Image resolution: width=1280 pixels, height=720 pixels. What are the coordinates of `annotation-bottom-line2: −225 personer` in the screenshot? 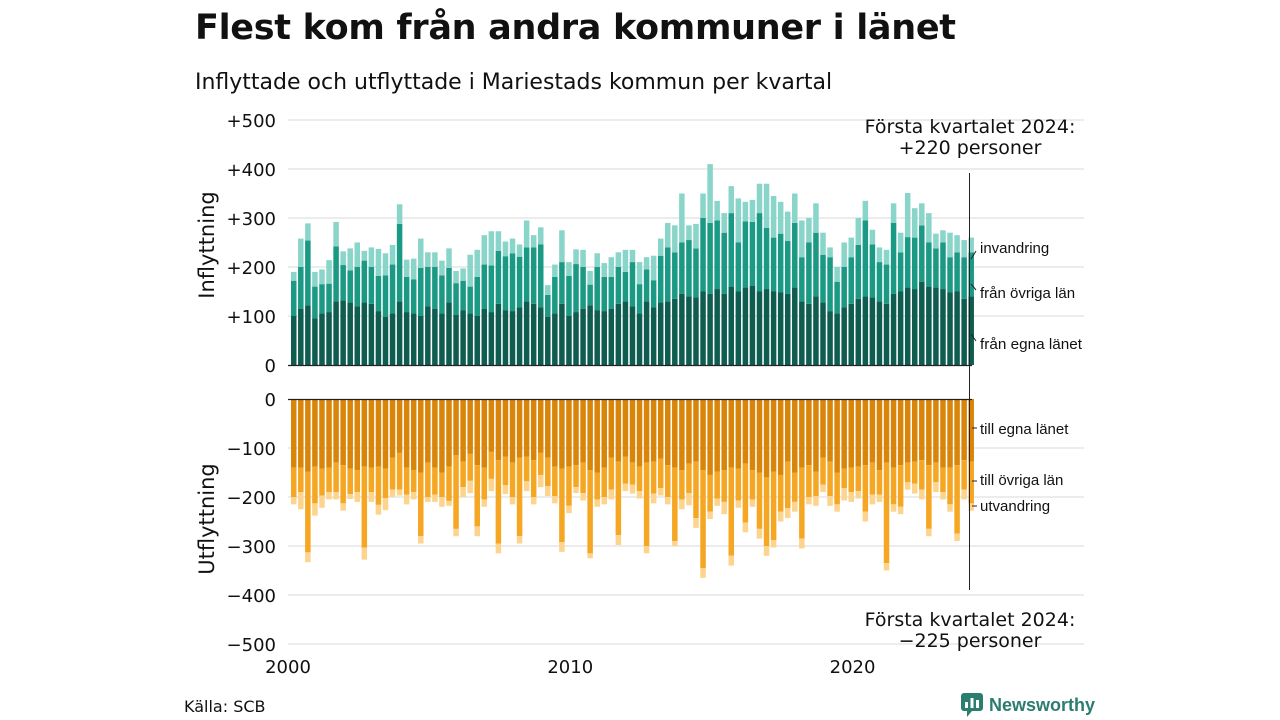 It's located at (970, 641).